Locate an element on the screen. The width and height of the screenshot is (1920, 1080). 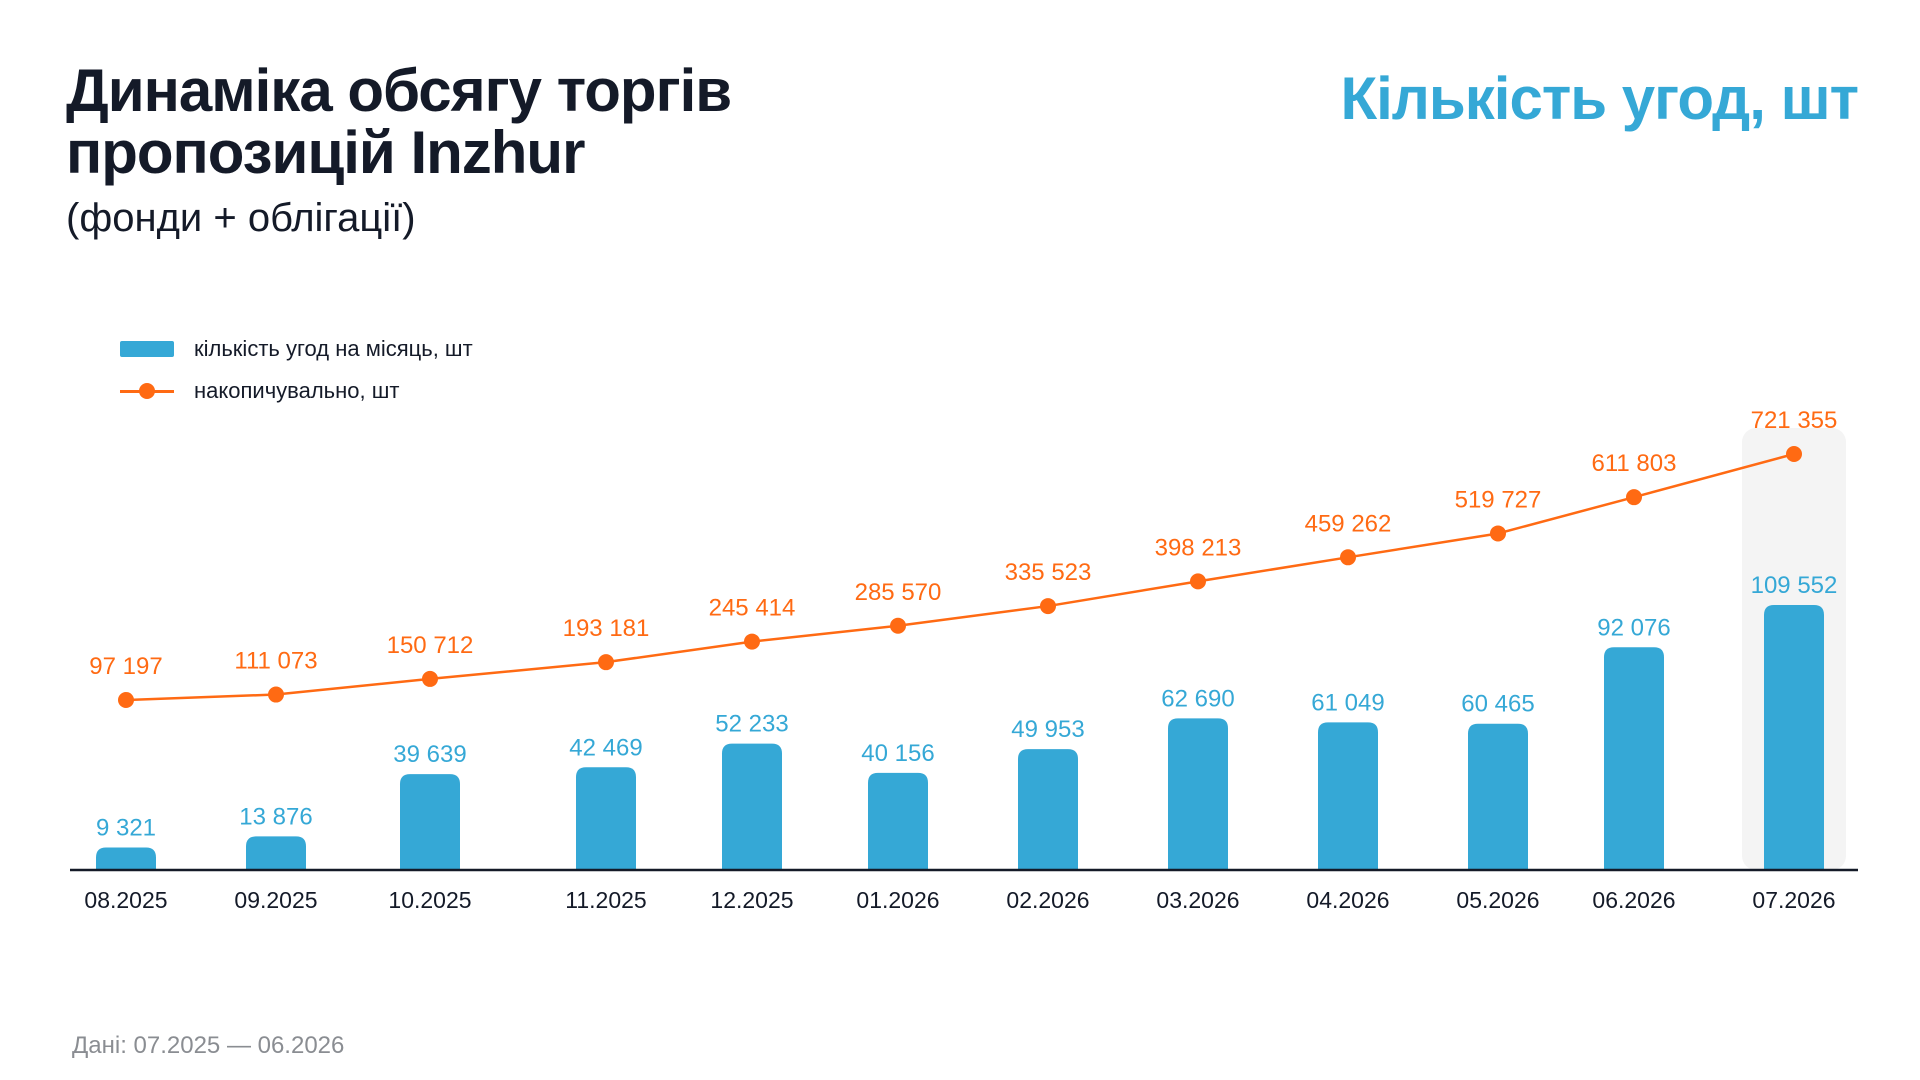
line-point-03.2026 is located at coordinates (1198, 581).